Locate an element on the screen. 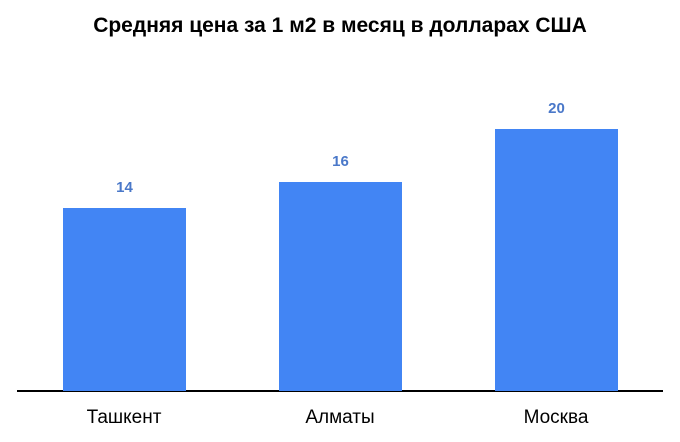 This screenshot has width=680, height=442. data-label: 20 is located at coordinates (556, 108).